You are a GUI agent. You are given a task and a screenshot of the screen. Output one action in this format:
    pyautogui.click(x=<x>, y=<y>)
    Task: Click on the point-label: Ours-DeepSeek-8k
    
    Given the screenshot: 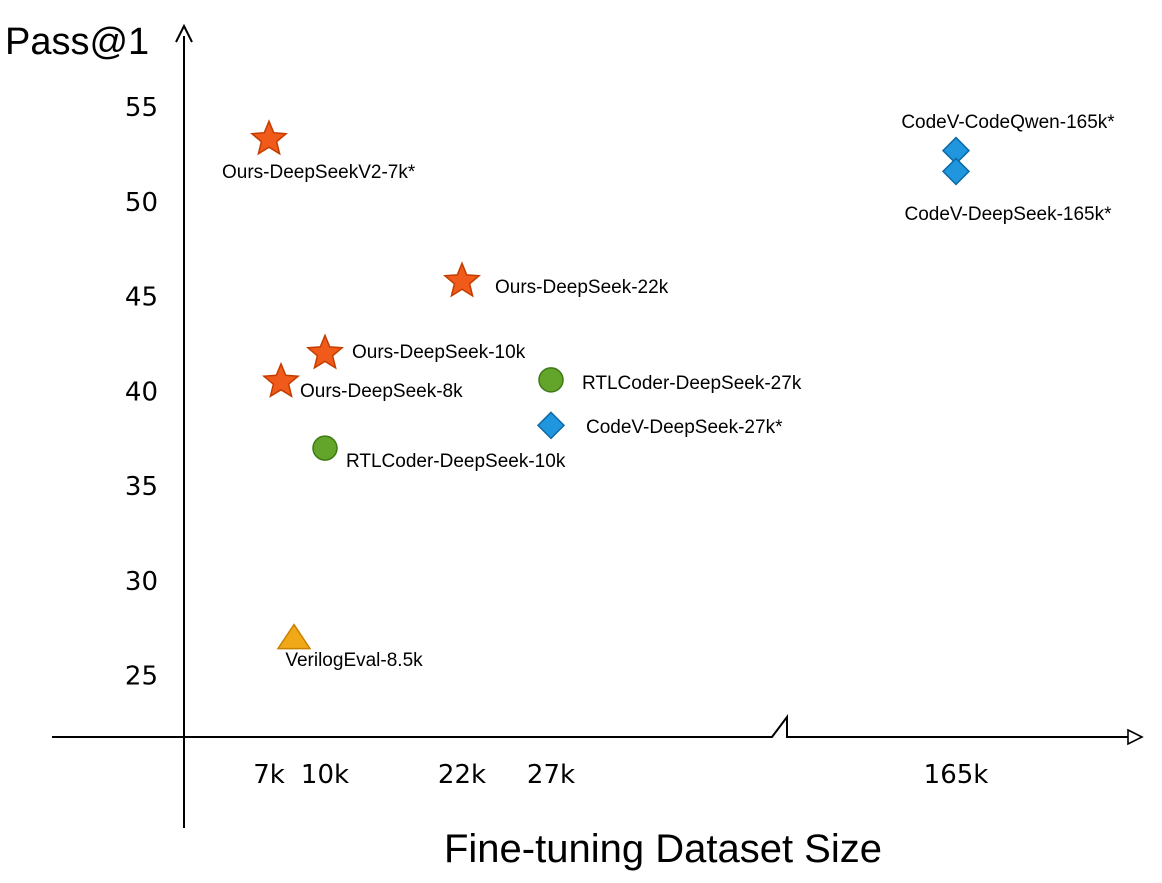 What is the action you would take?
    pyautogui.click(x=381, y=391)
    